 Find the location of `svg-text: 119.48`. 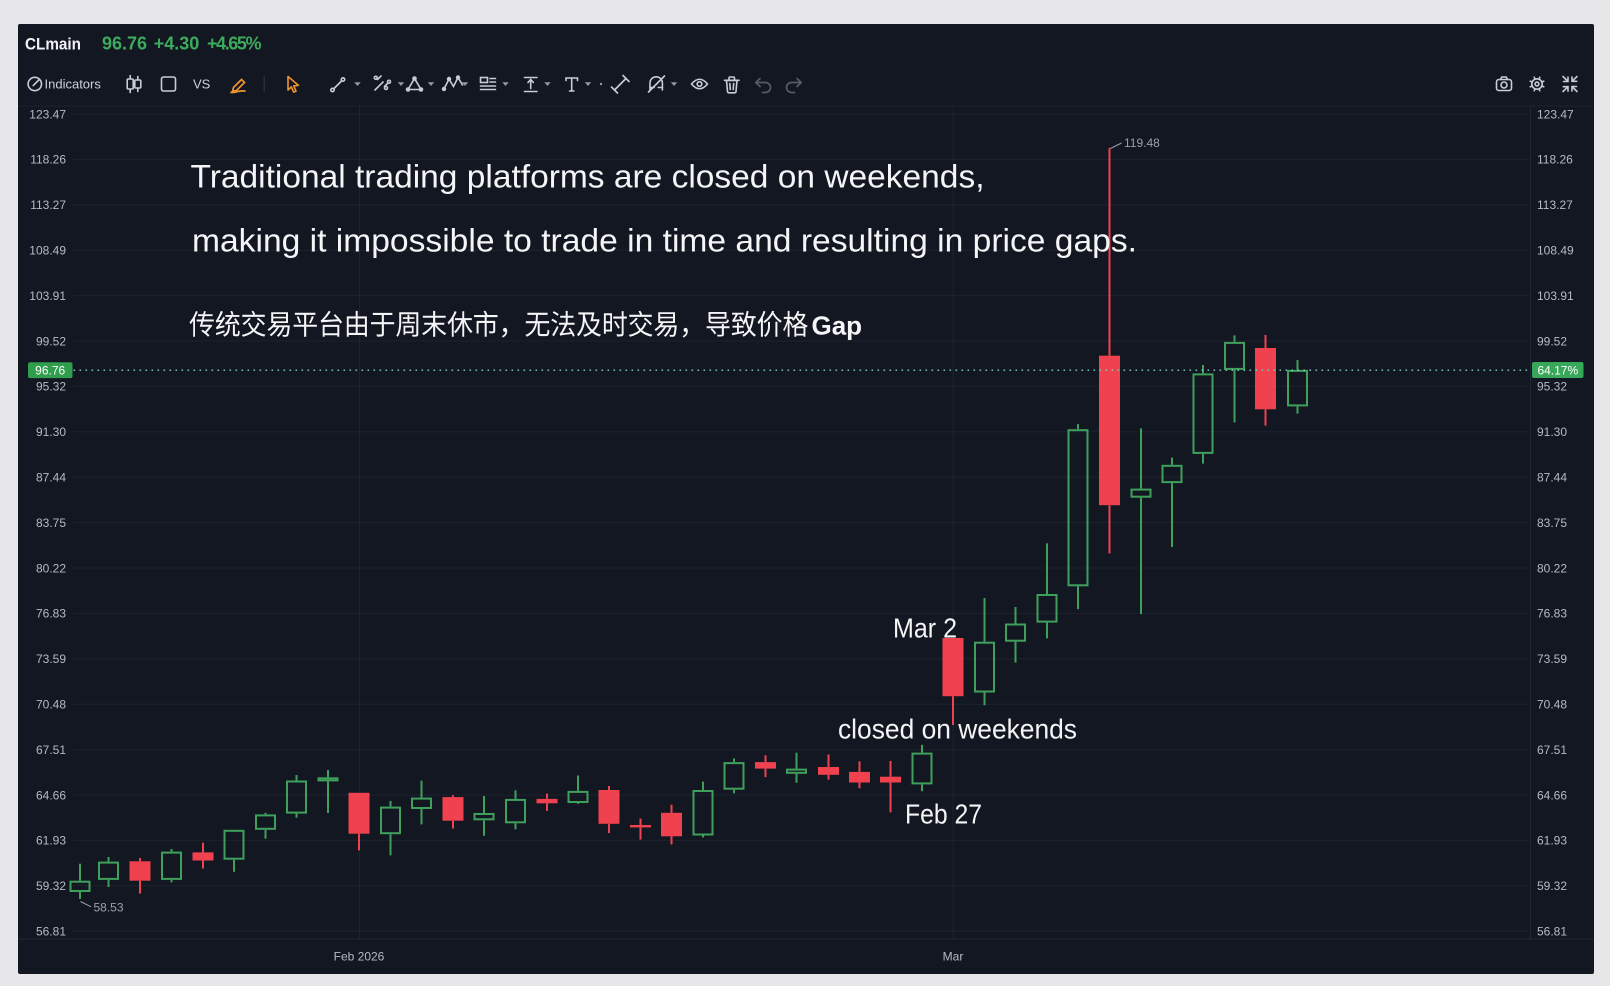

svg-text: 119.48 is located at coordinates (1142, 143).